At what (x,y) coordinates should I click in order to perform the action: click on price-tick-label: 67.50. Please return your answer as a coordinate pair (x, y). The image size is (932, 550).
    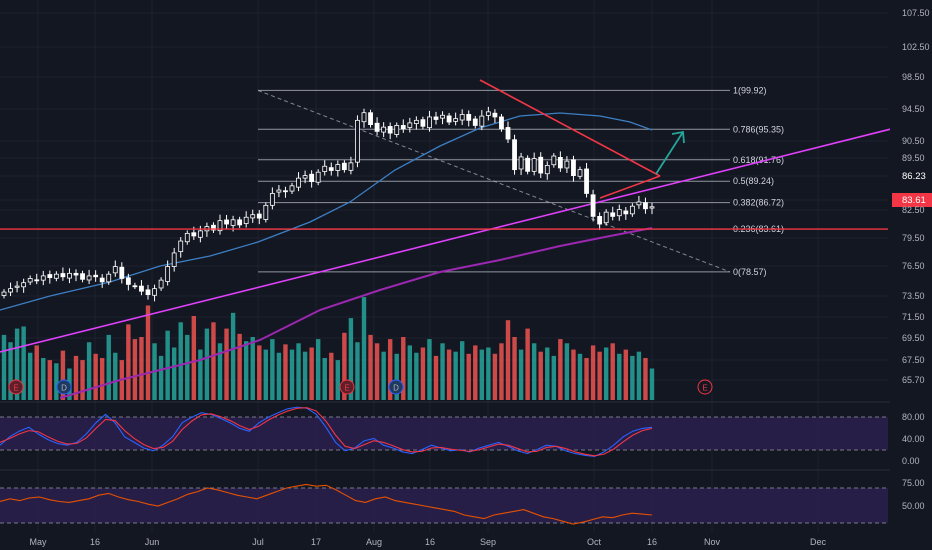
    Looking at the image, I should click on (913, 360).